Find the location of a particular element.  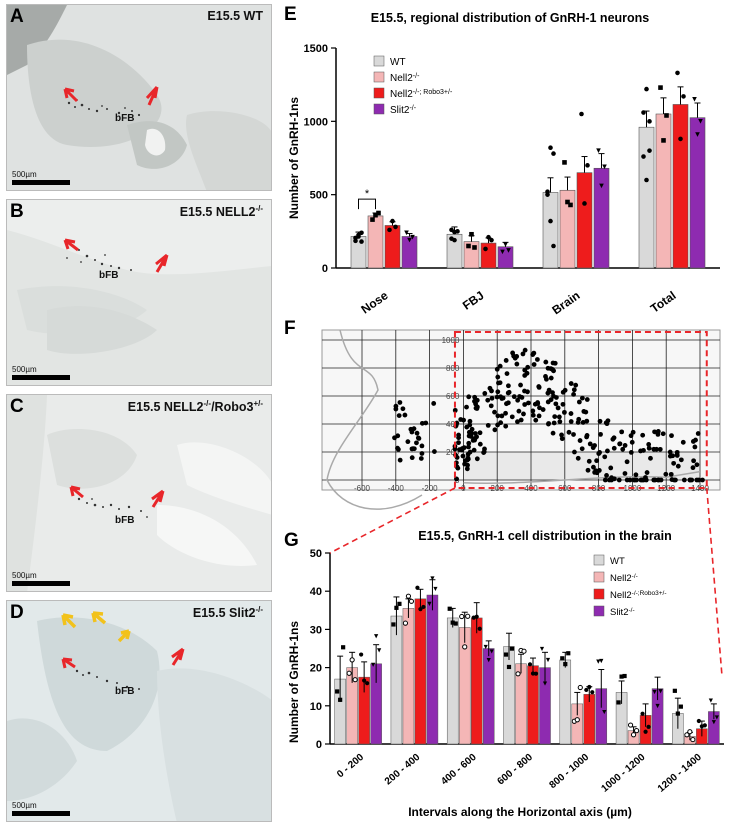

x-tick-label: Brain is located at coordinates (565, 302).